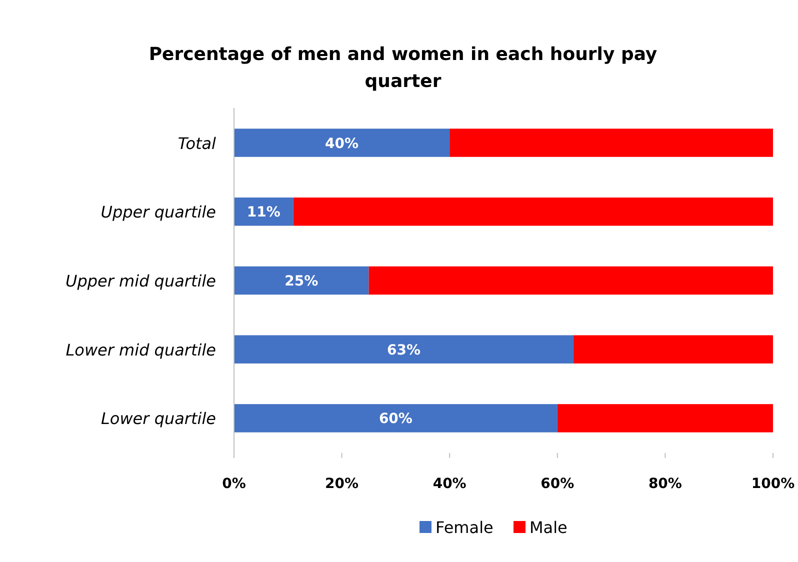  What do you see at coordinates (549, 527) in the screenshot?
I see `legend-label: Male` at bounding box center [549, 527].